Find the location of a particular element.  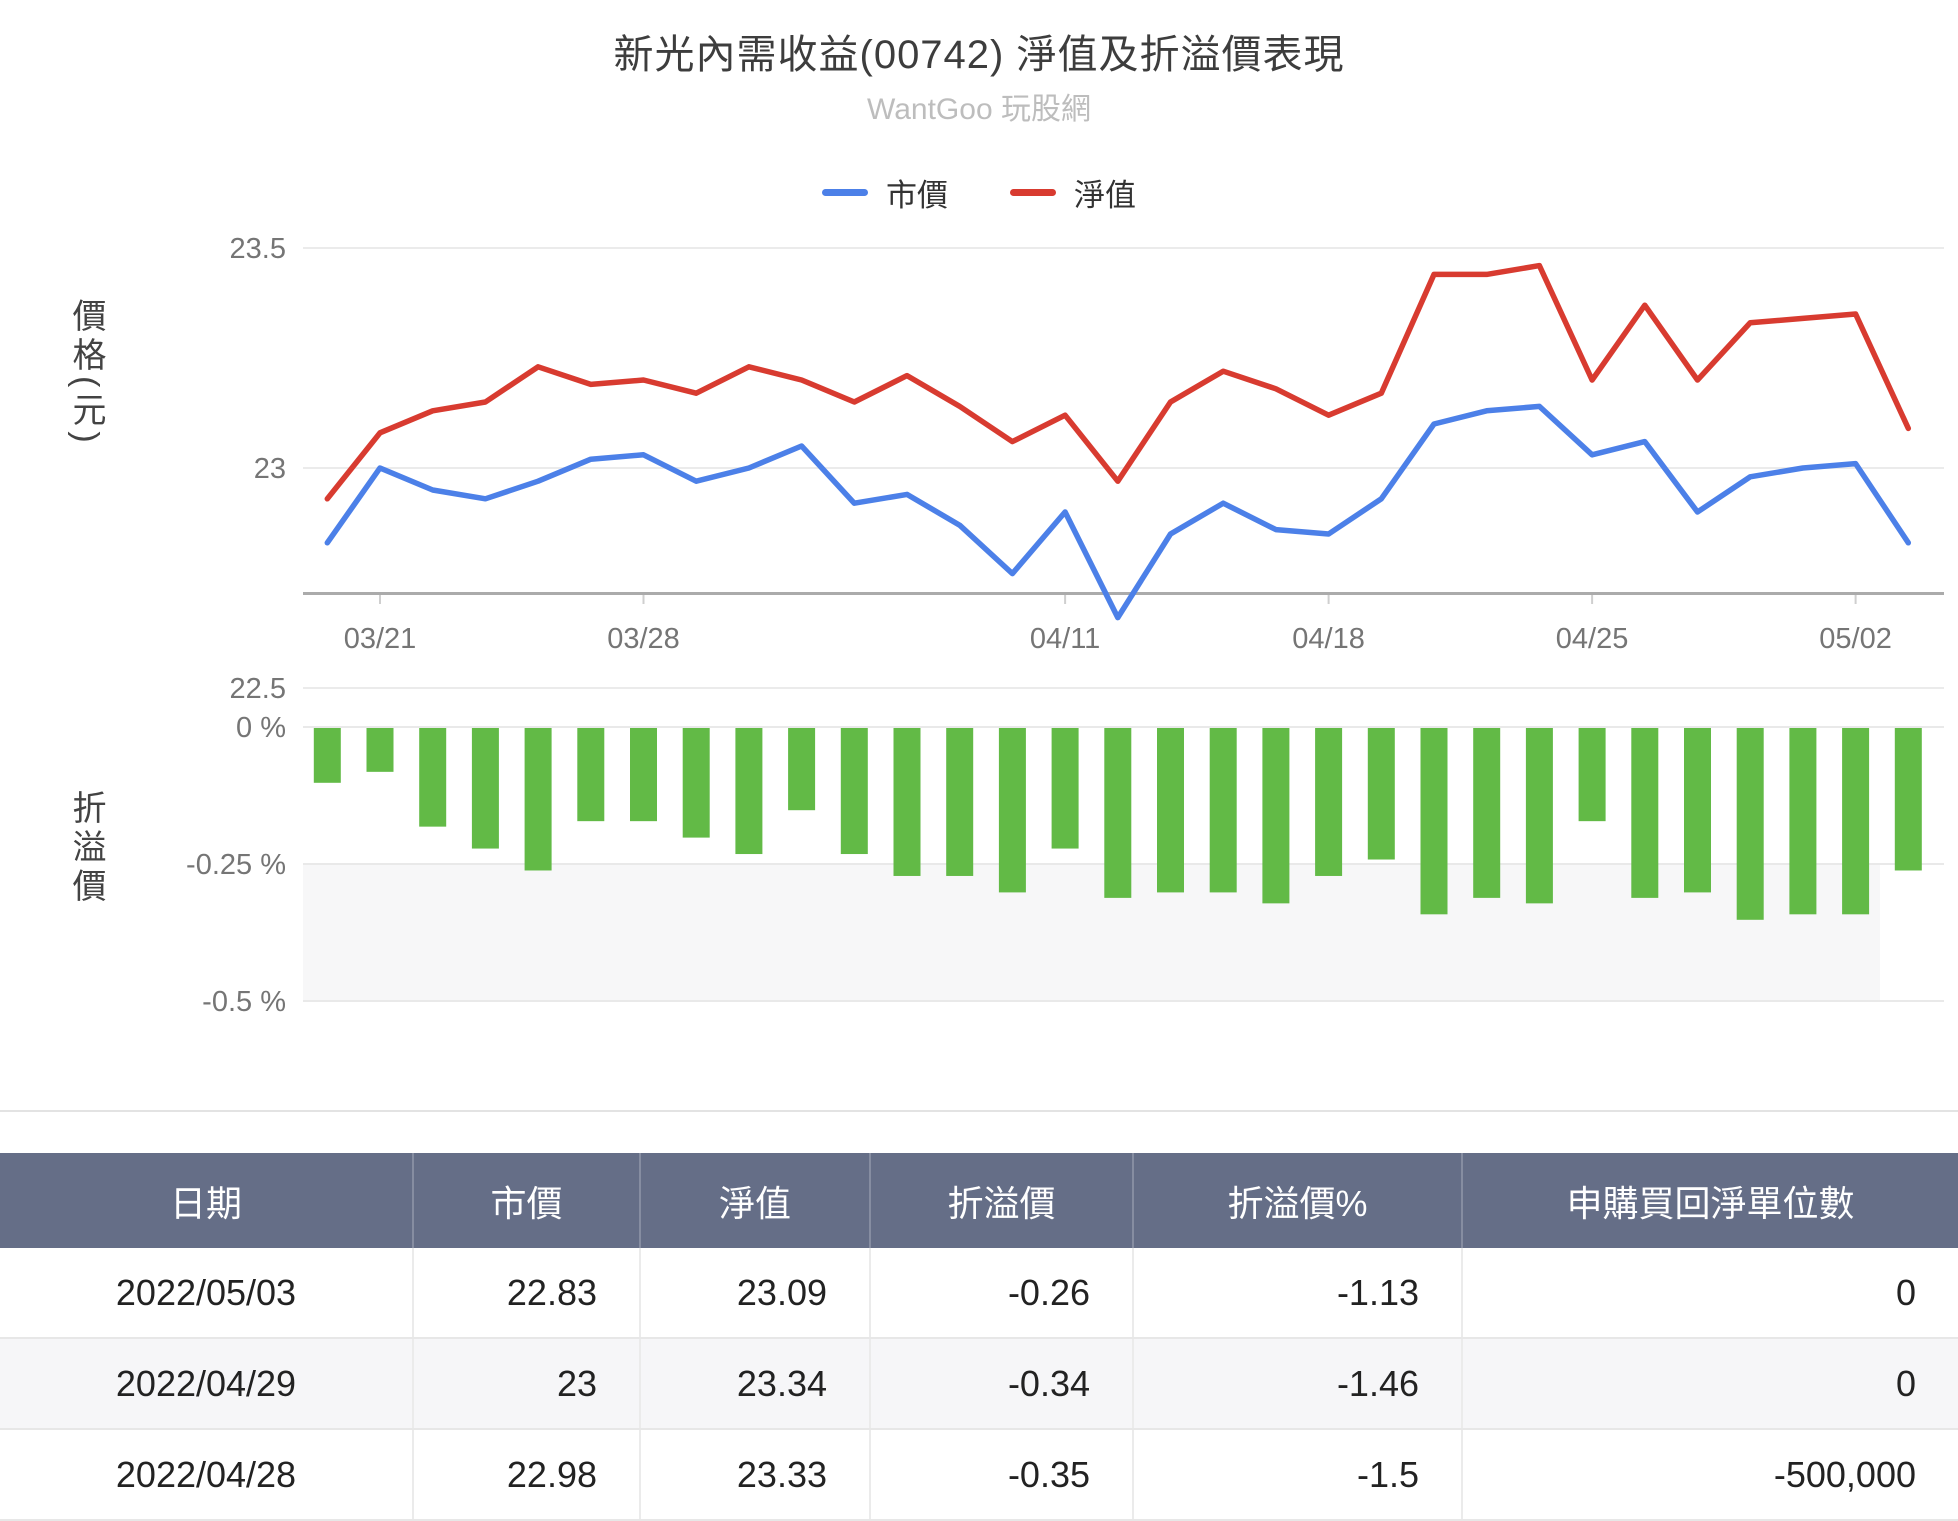

x-tick-label: 04/11 is located at coordinates (1065, 639).